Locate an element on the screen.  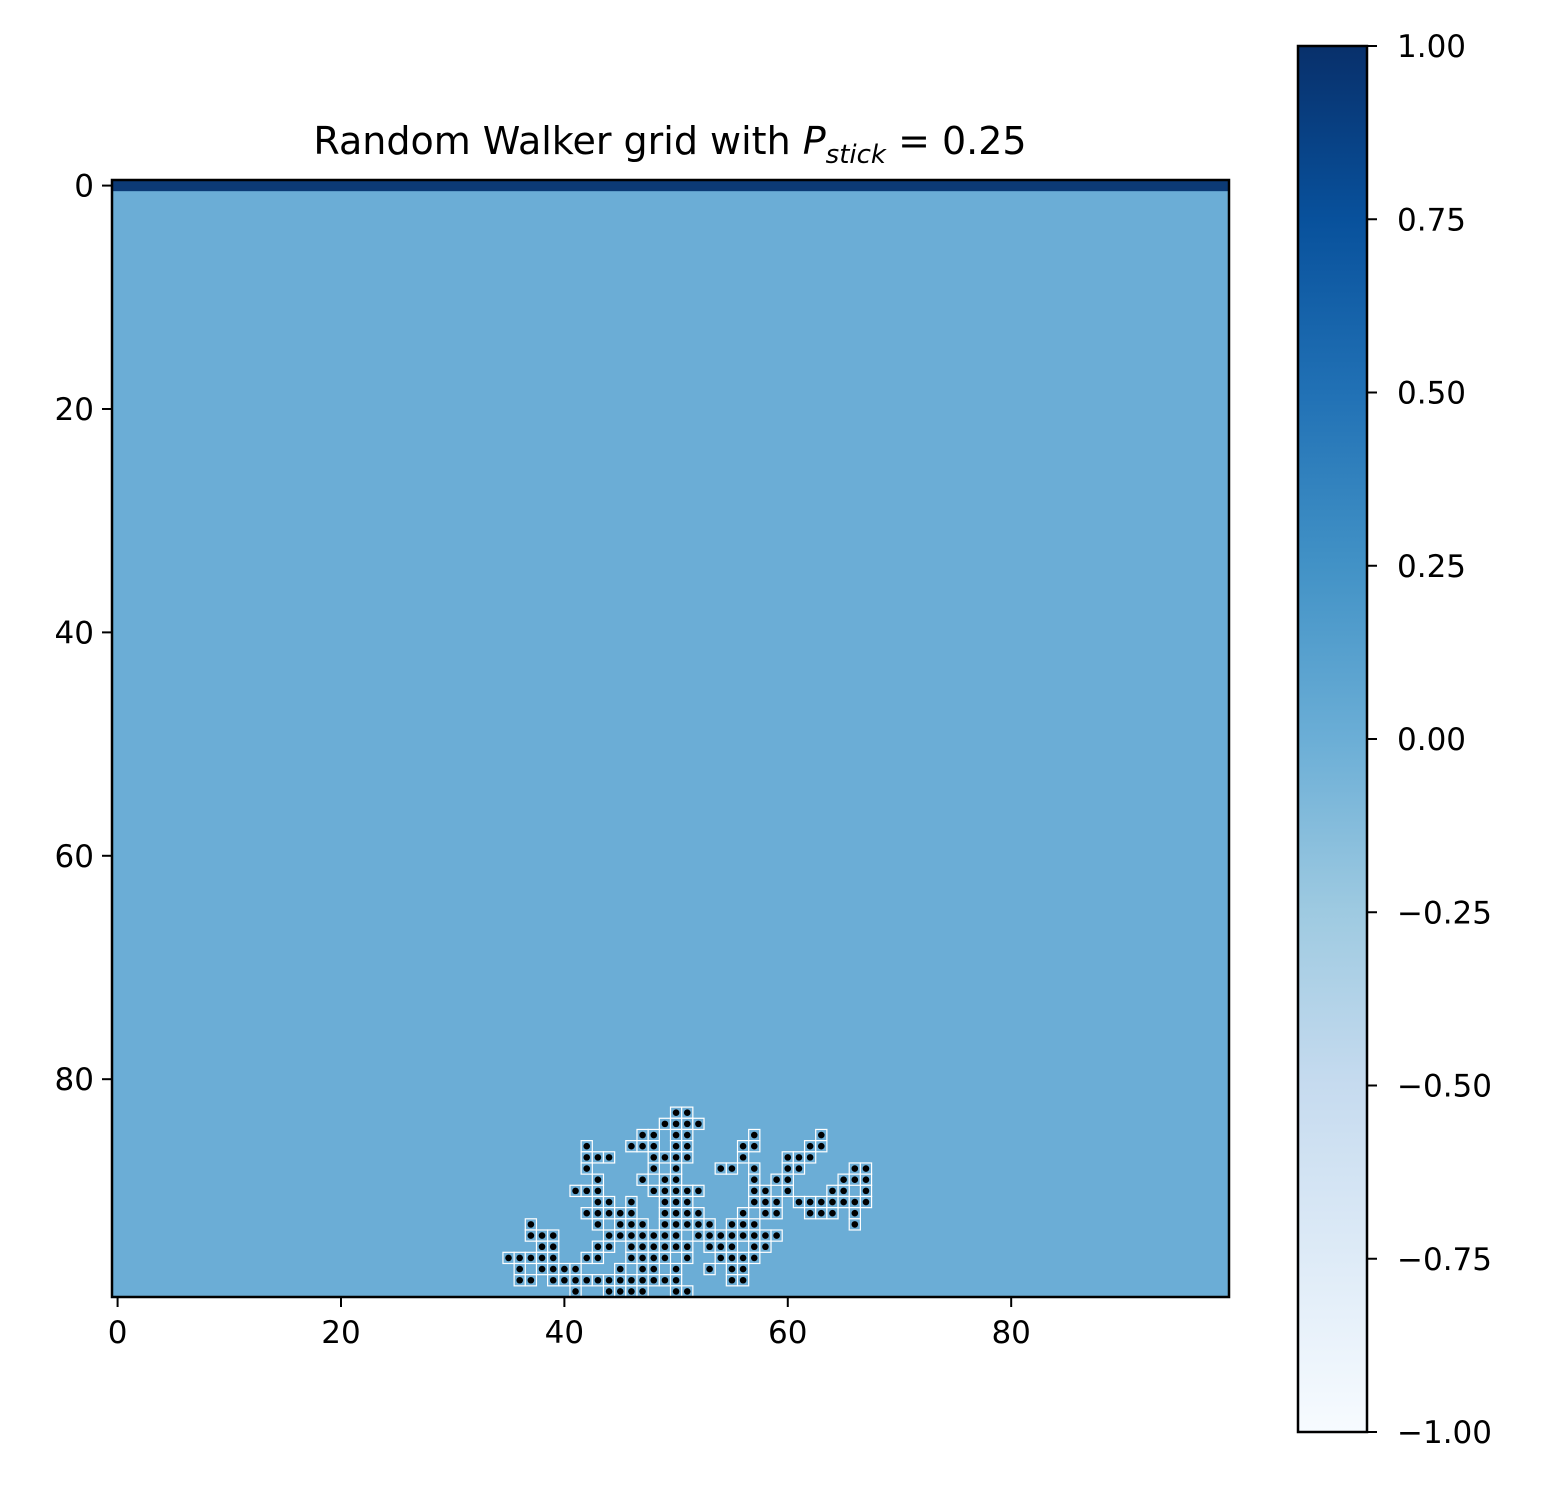
x-tick-label: 80 is located at coordinates (1010, 1333).